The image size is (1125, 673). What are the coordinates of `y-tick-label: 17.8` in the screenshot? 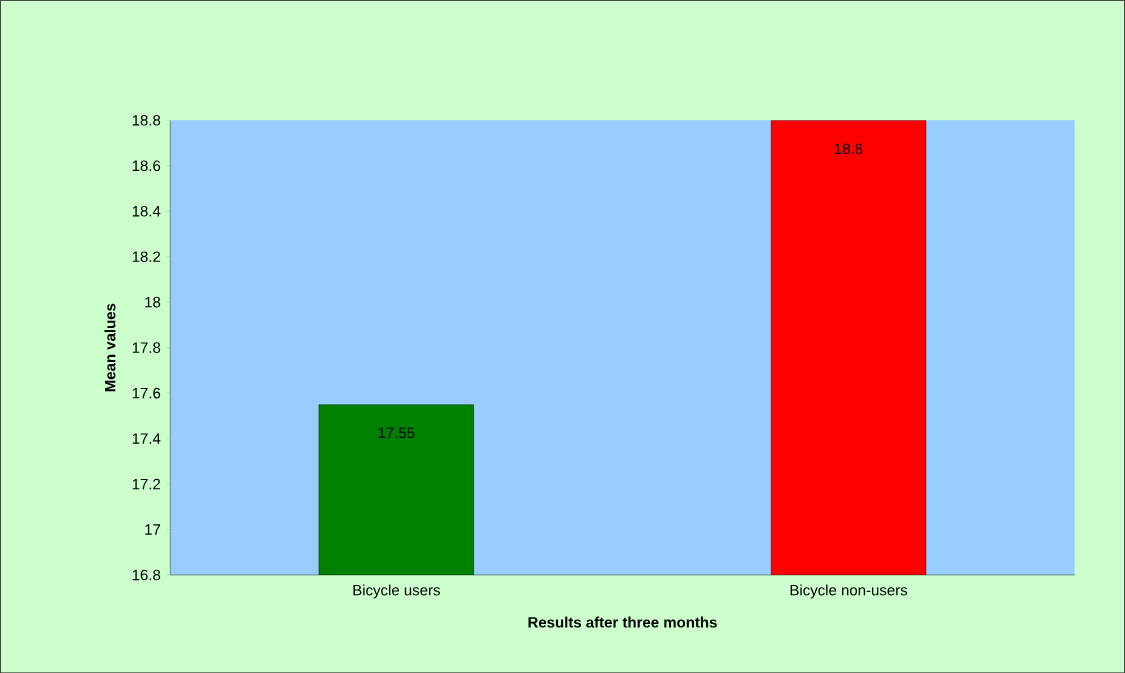 It's located at (146, 347).